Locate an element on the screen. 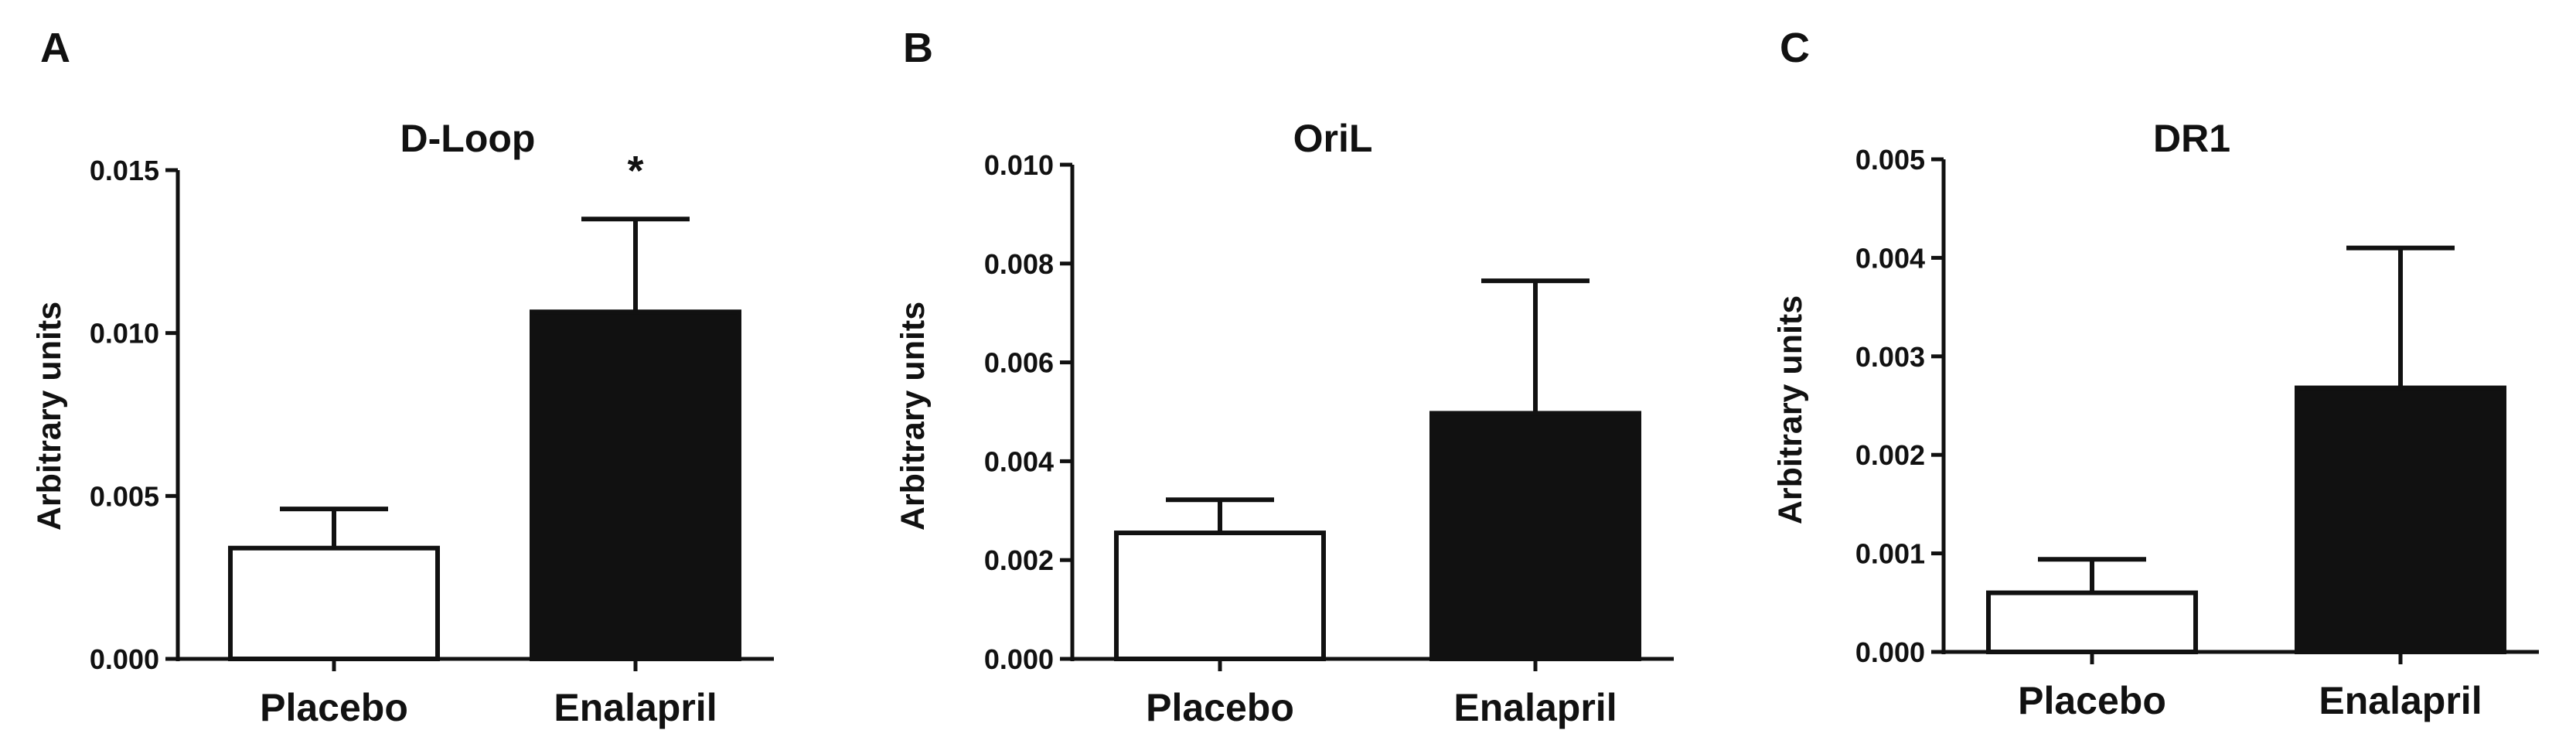  panel-letter: B is located at coordinates (918, 48).